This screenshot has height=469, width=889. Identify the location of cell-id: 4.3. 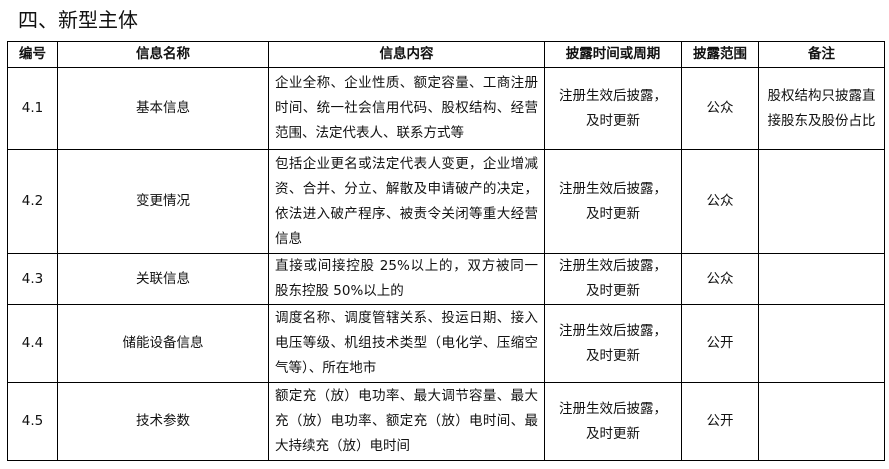
(32, 279).